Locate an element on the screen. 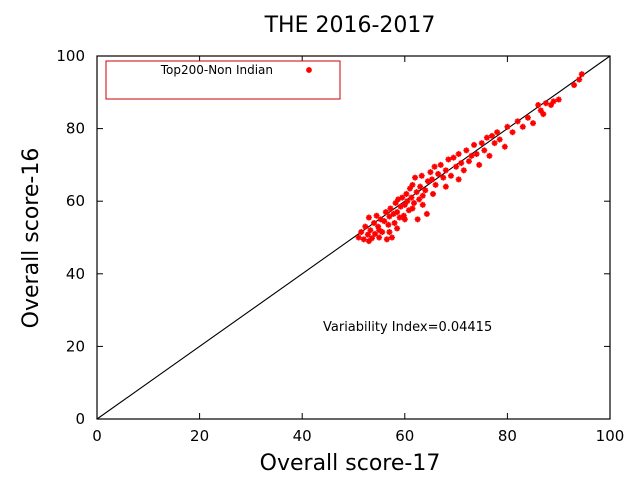 The width and height of the screenshot is (640, 480). y-tick-label: 60 is located at coordinates (75, 201).